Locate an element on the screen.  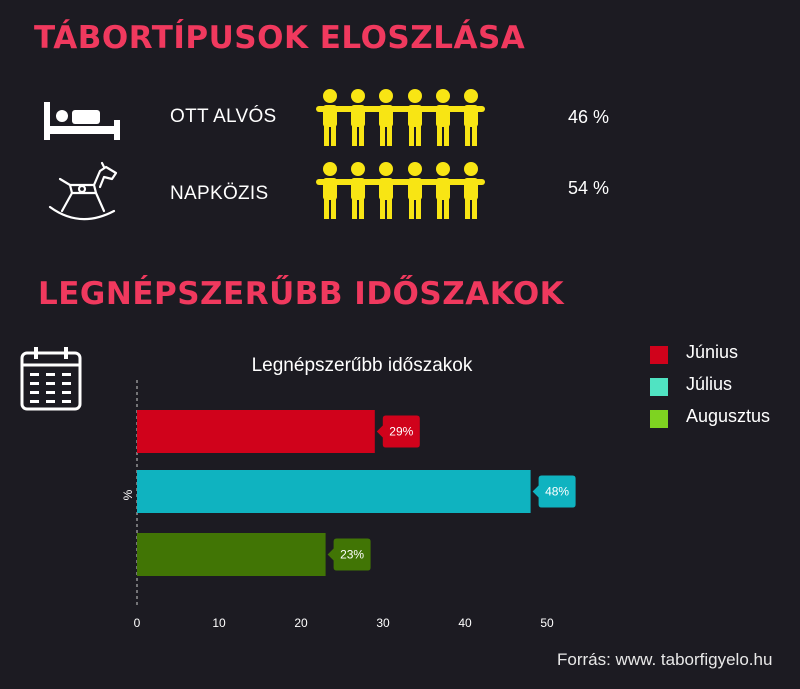
x-tick-label: 0 is located at coordinates (137, 623).